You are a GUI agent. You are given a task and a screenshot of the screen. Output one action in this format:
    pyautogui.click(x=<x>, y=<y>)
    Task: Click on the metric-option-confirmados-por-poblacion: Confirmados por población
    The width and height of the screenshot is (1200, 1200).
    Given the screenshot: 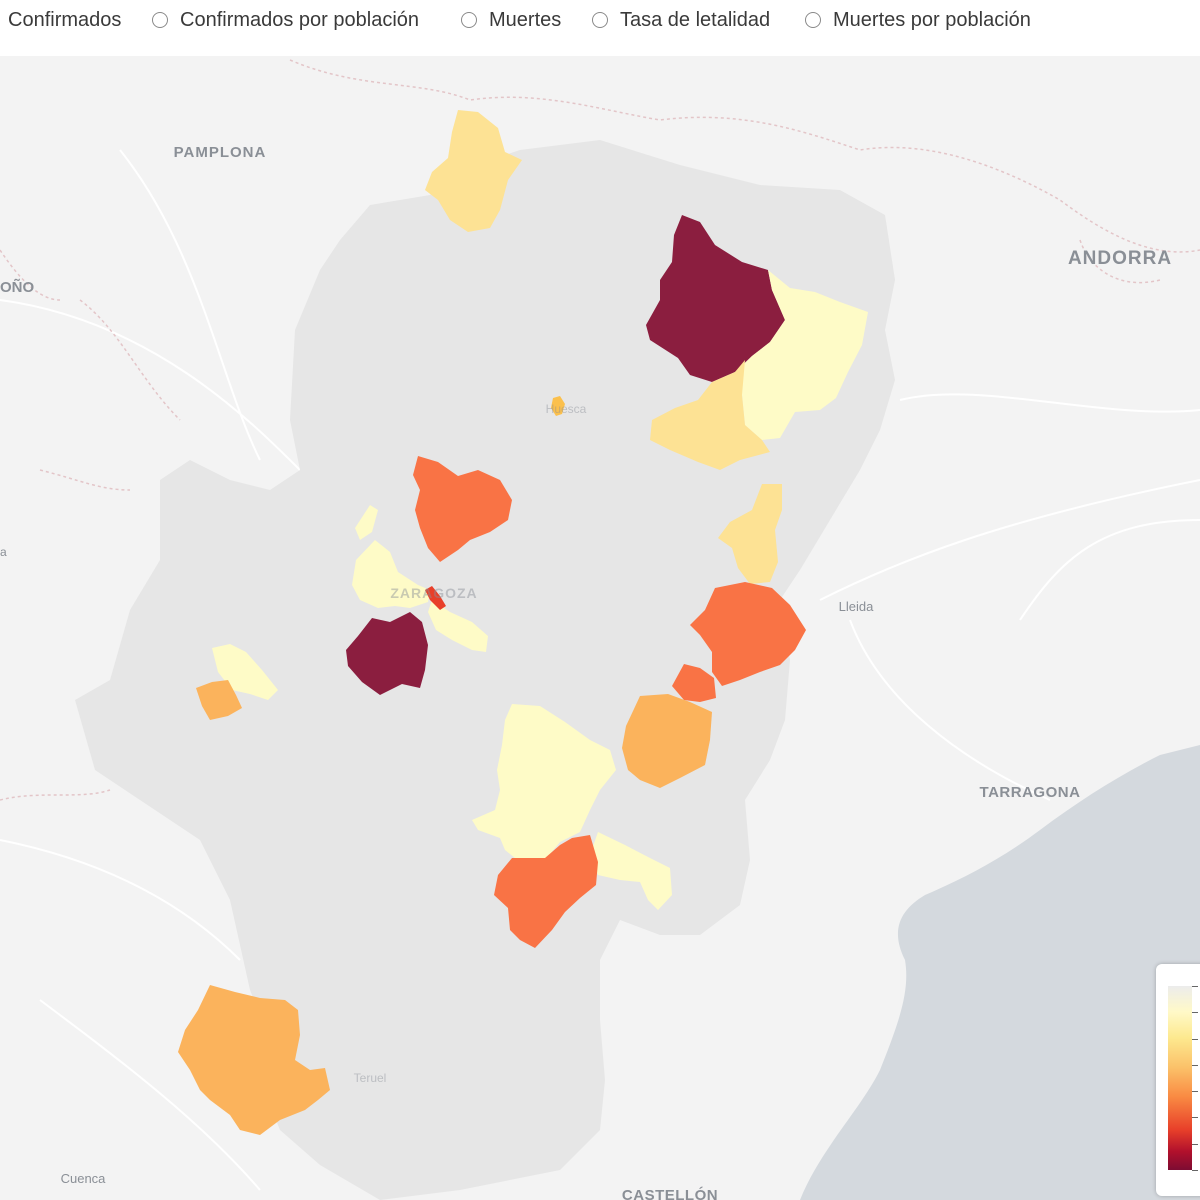 What is the action you would take?
    pyautogui.click(x=285, y=20)
    